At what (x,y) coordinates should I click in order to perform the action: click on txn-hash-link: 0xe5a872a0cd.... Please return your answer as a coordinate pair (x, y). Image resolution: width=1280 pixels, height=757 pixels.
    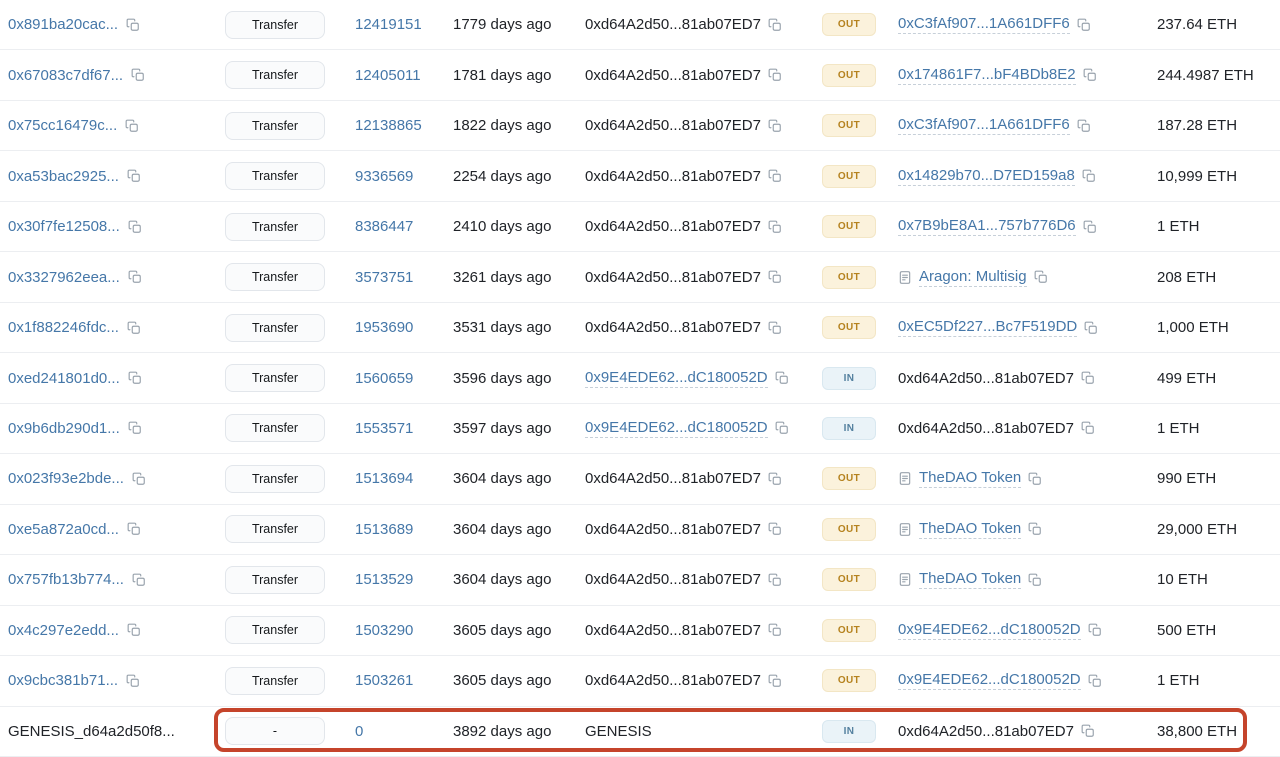
    Looking at the image, I should click on (63, 529).